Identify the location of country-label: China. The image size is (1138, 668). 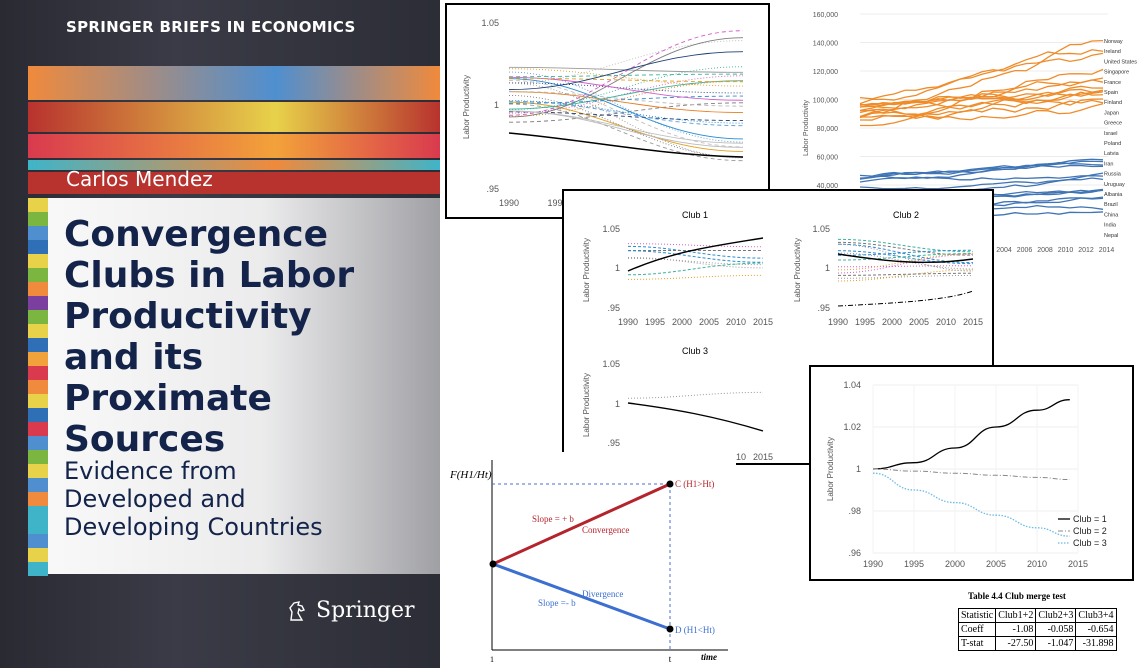
(1111, 215).